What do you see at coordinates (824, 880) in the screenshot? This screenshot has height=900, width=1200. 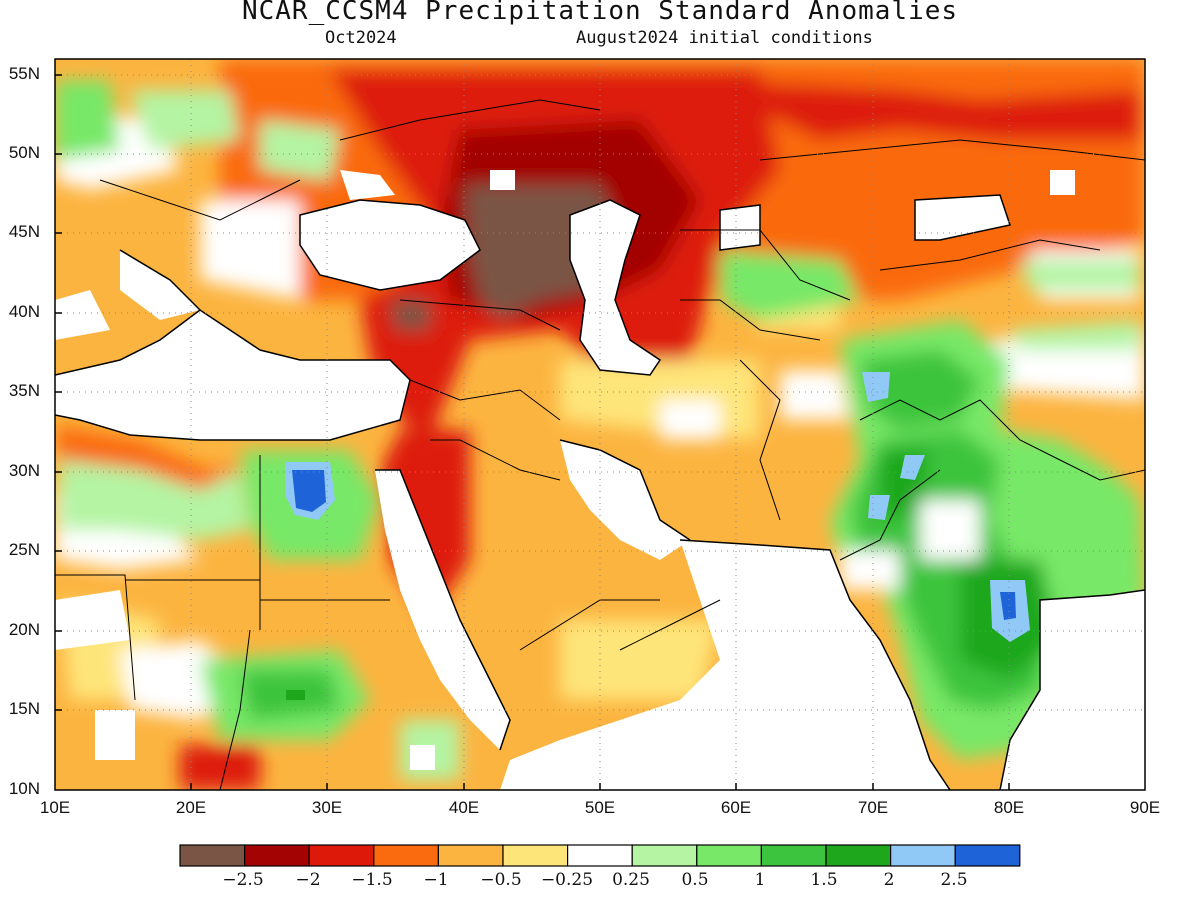 I see `colorbar-label: 1.5` at bounding box center [824, 880].